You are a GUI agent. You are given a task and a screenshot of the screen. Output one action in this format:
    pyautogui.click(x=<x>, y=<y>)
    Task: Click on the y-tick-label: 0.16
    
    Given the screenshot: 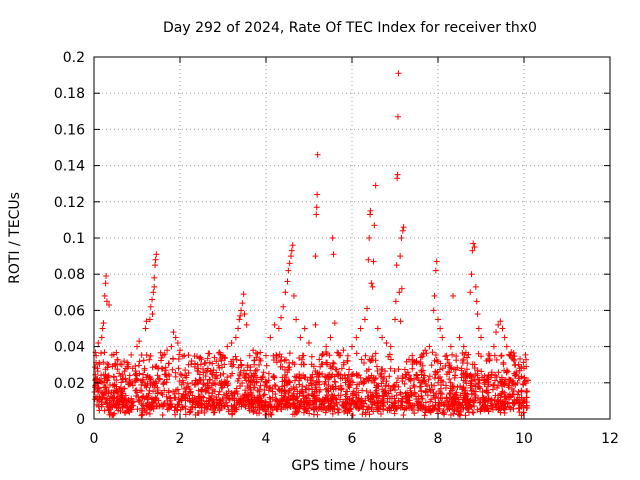 What is the action you would take?
    pyautogui.click(x=69, y=130)
    